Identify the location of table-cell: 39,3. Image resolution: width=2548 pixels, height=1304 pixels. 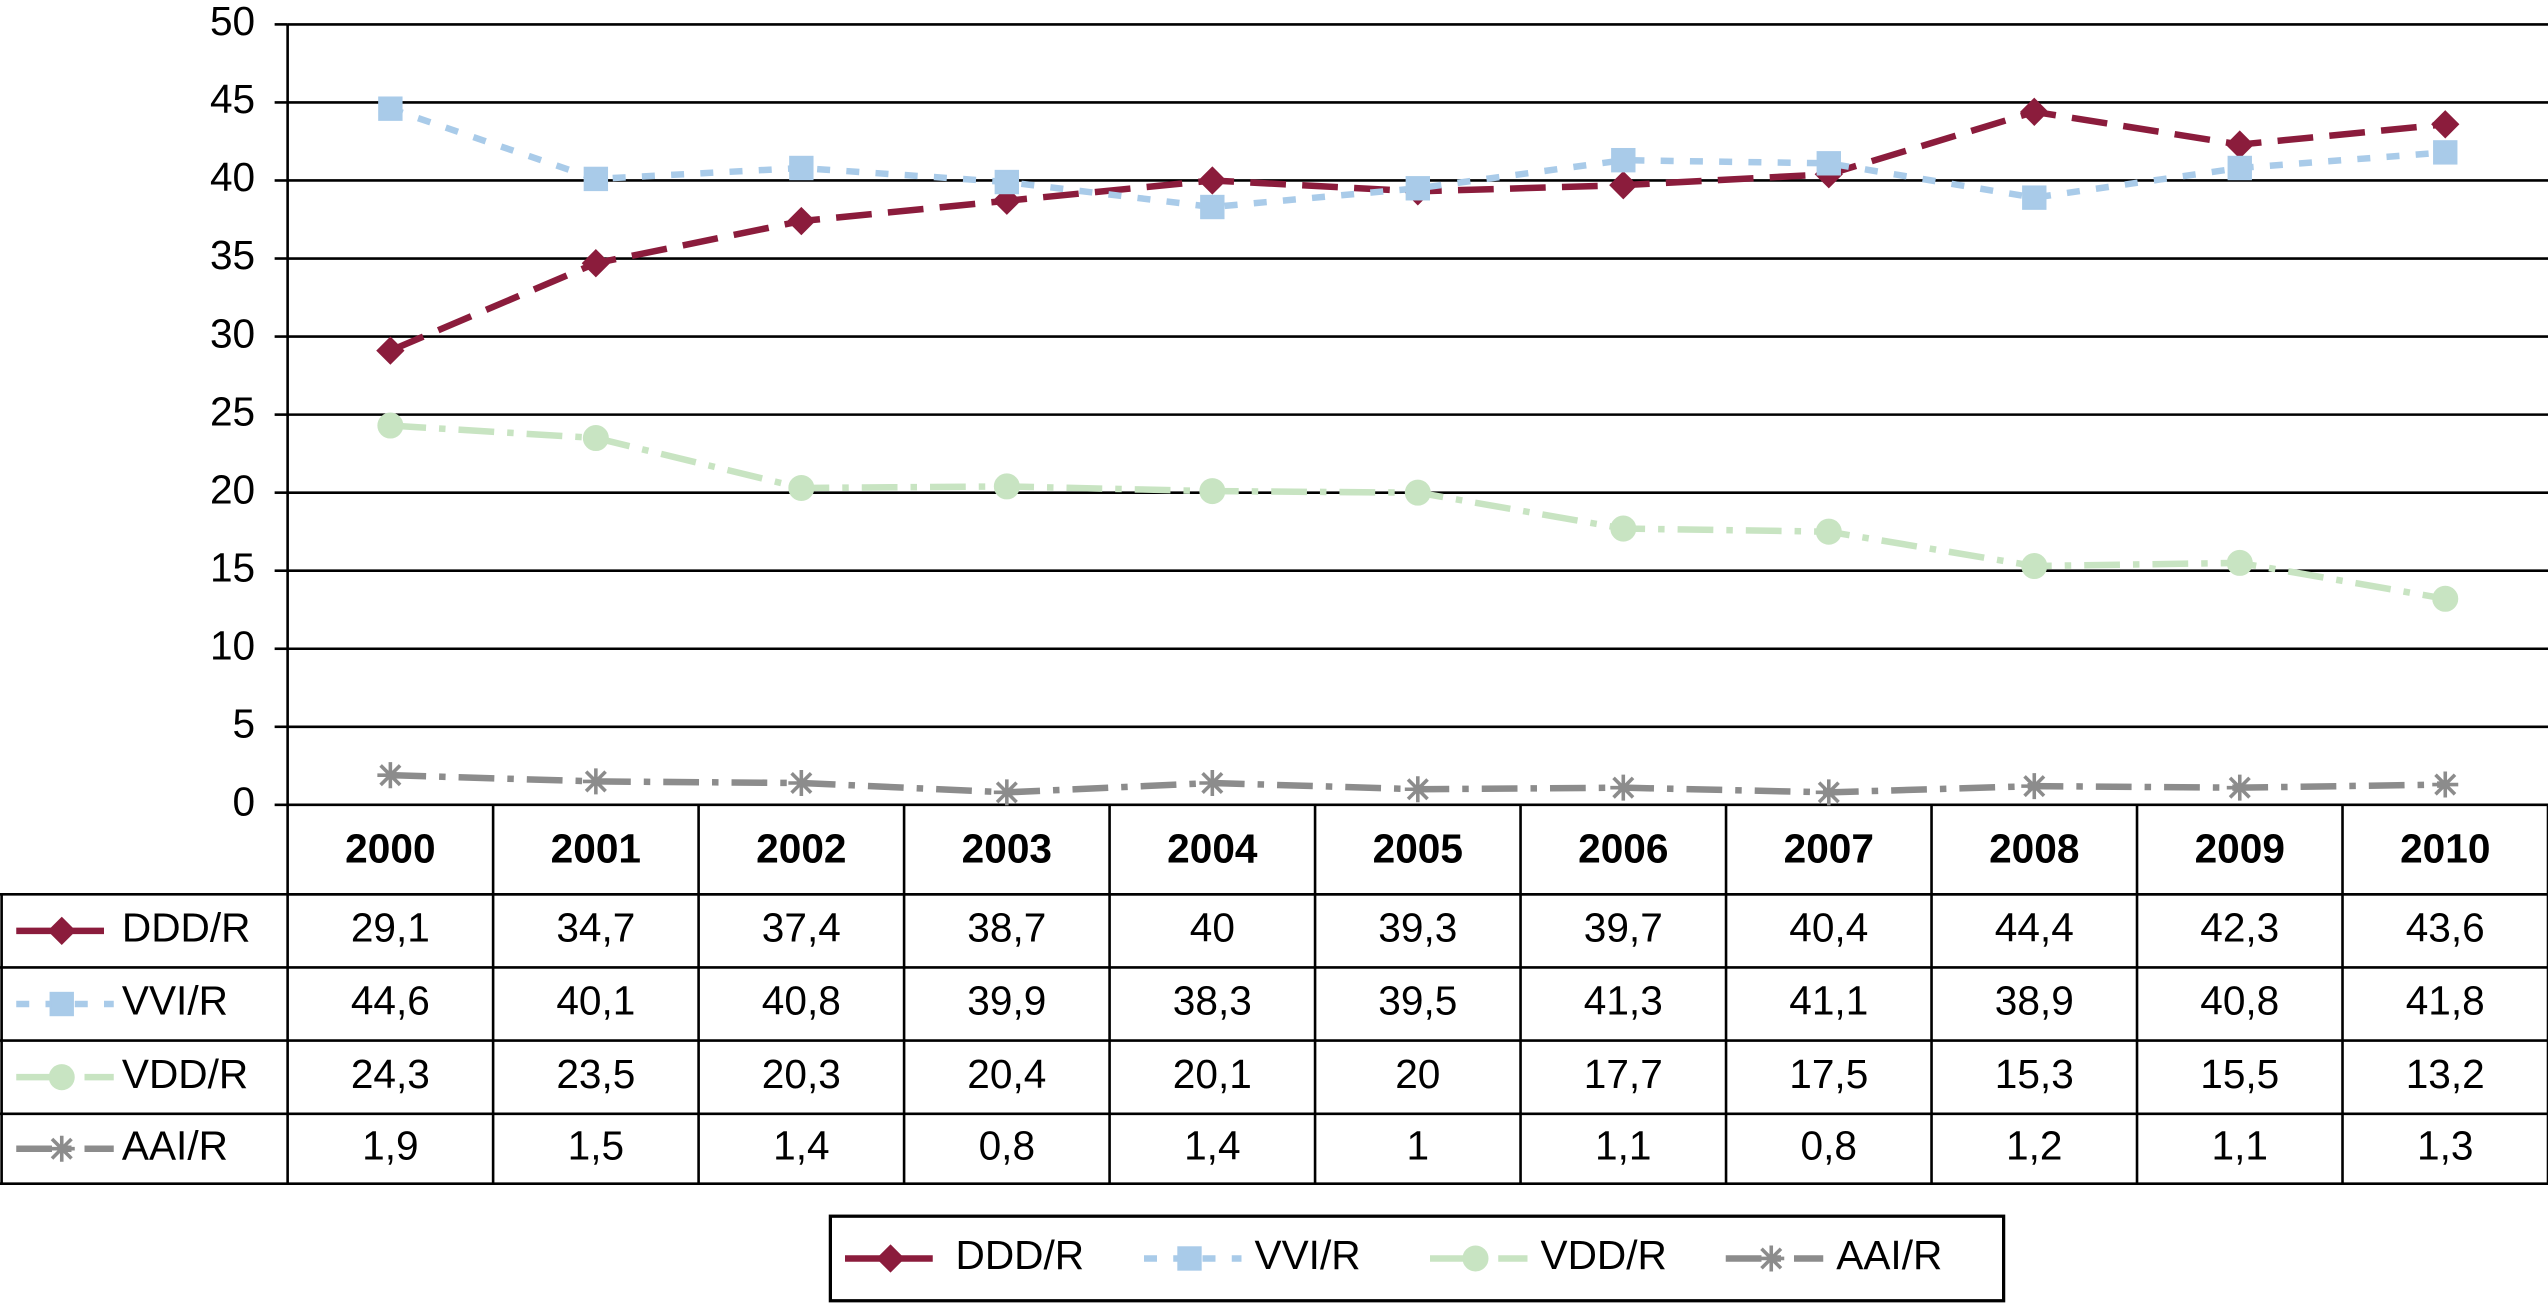
(1417, 928).